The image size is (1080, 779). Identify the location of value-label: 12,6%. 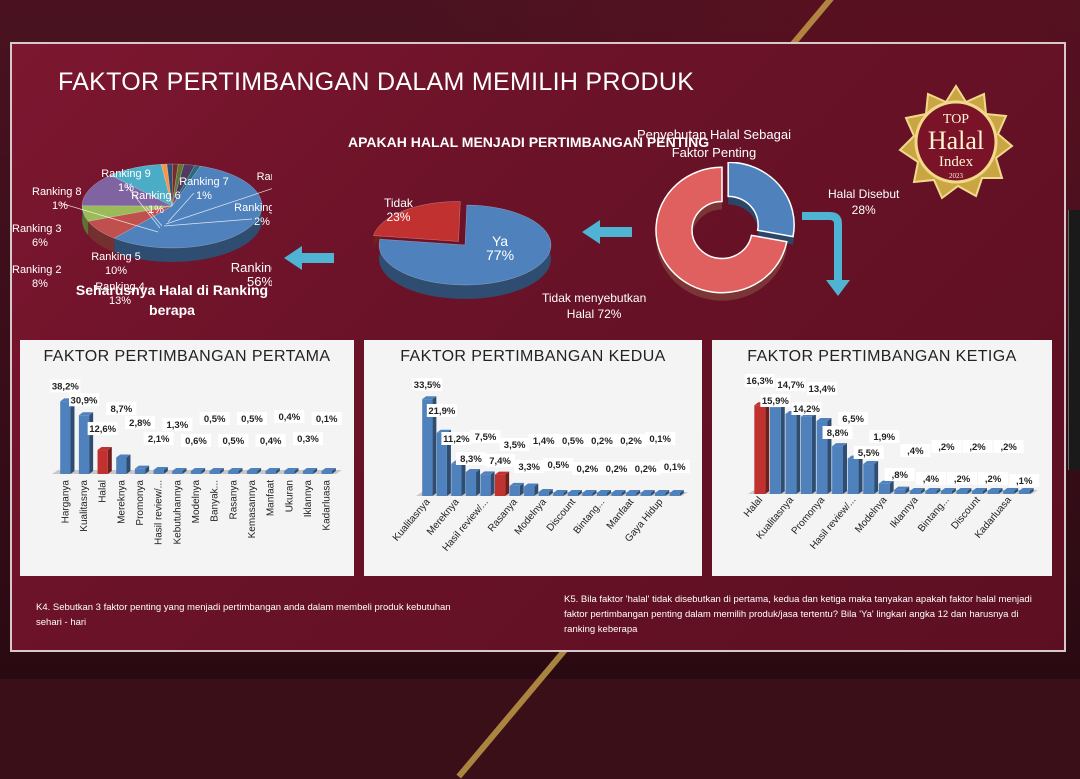
(102, 429).